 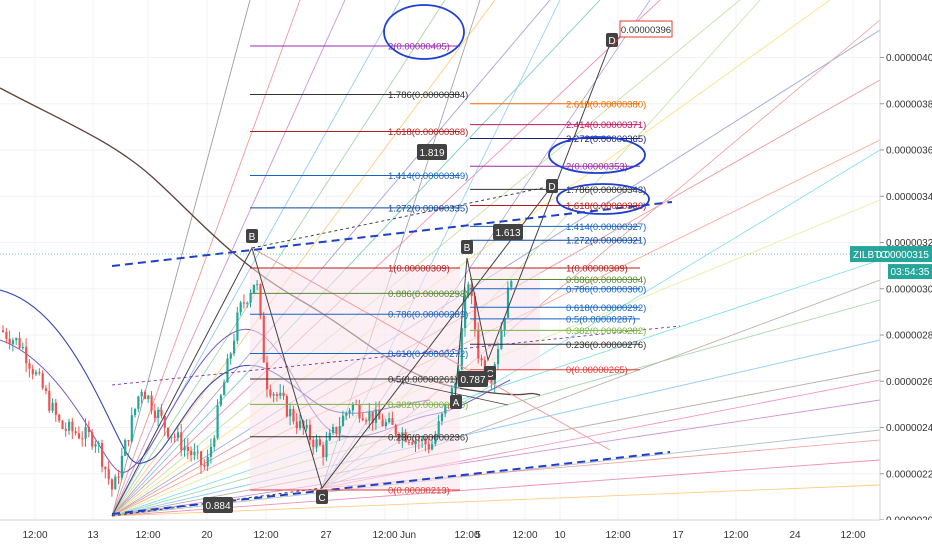 What do you see at coordinates (419, 46) in the screenshot?
I see `fib-label: 2(0.00000405)` at bounding box center [419, 46].